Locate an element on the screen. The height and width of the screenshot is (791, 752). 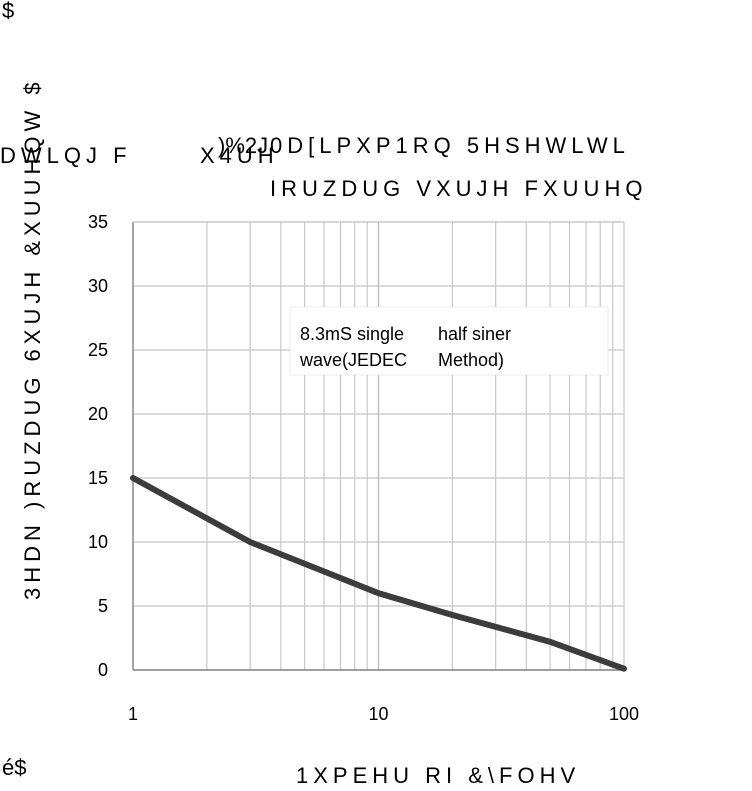
chart-title-line1: 0D[LPXP1RQ 5HSHWLWL is located at coordinates (450, 145).